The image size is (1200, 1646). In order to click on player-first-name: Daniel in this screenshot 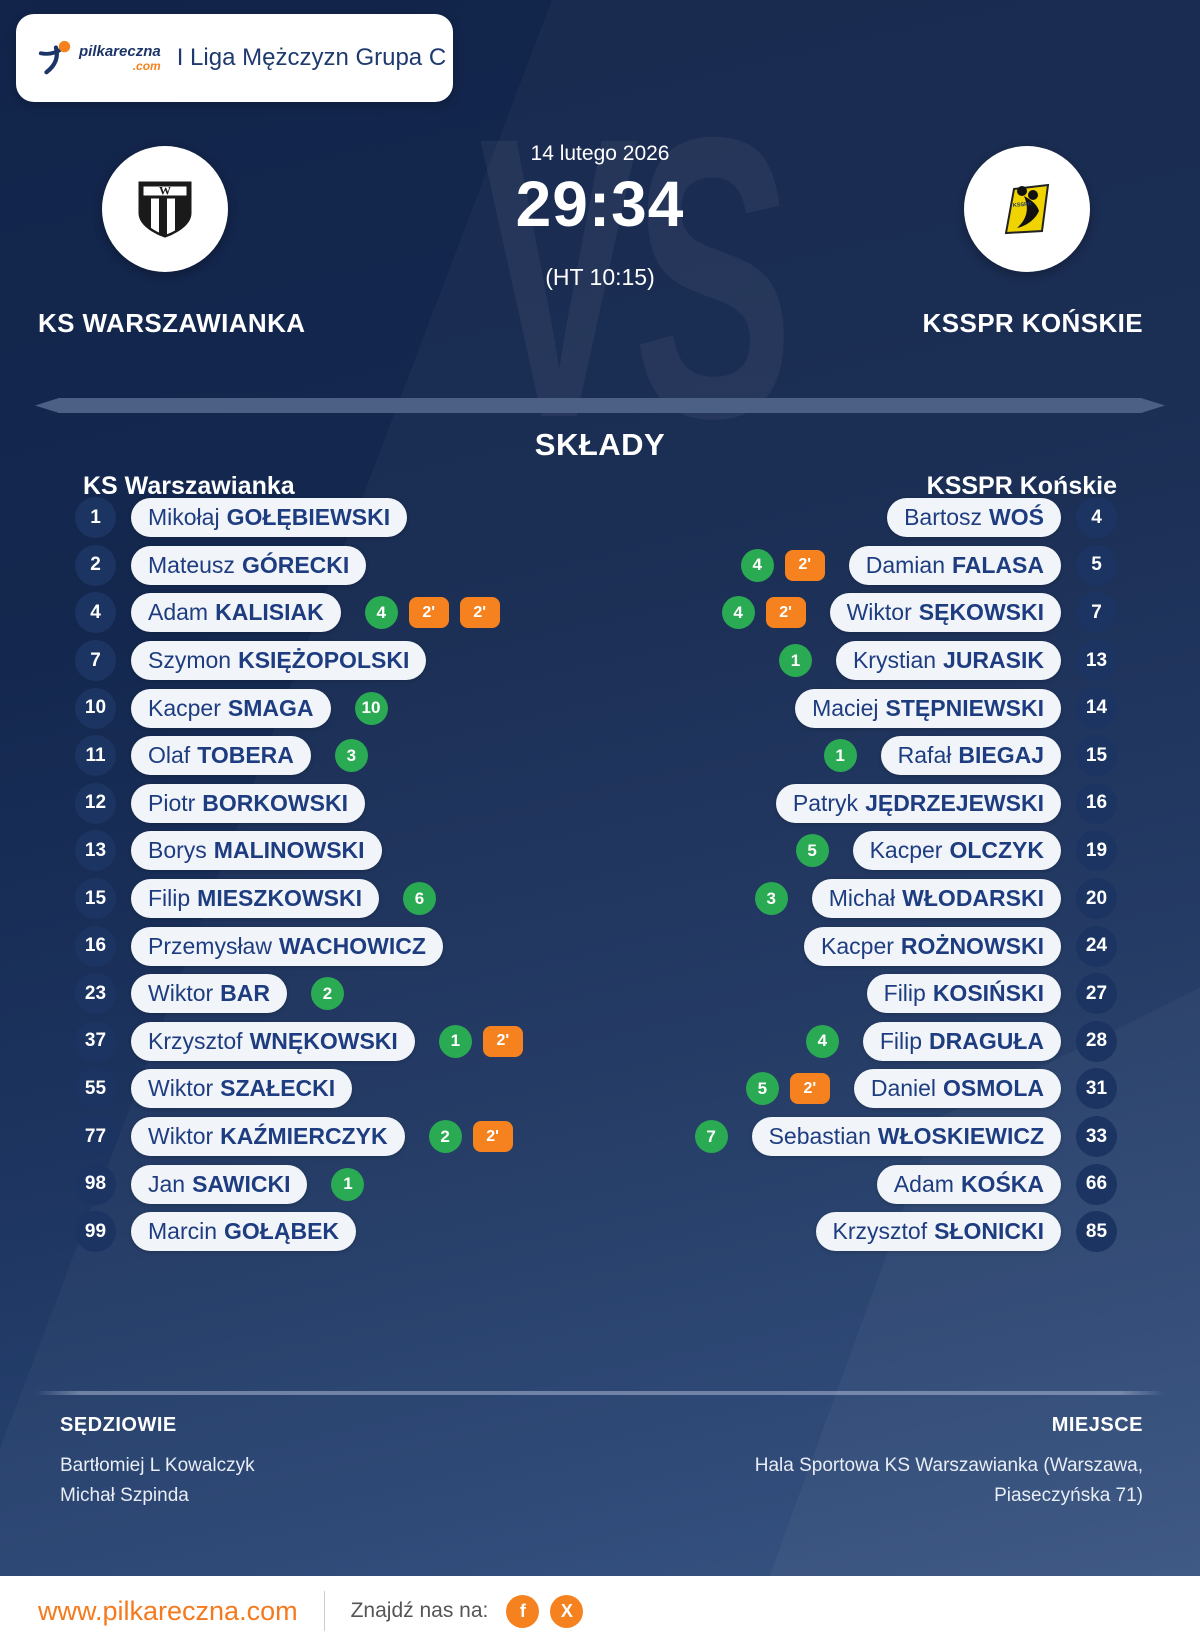, I will do `click(903, 1088)`.